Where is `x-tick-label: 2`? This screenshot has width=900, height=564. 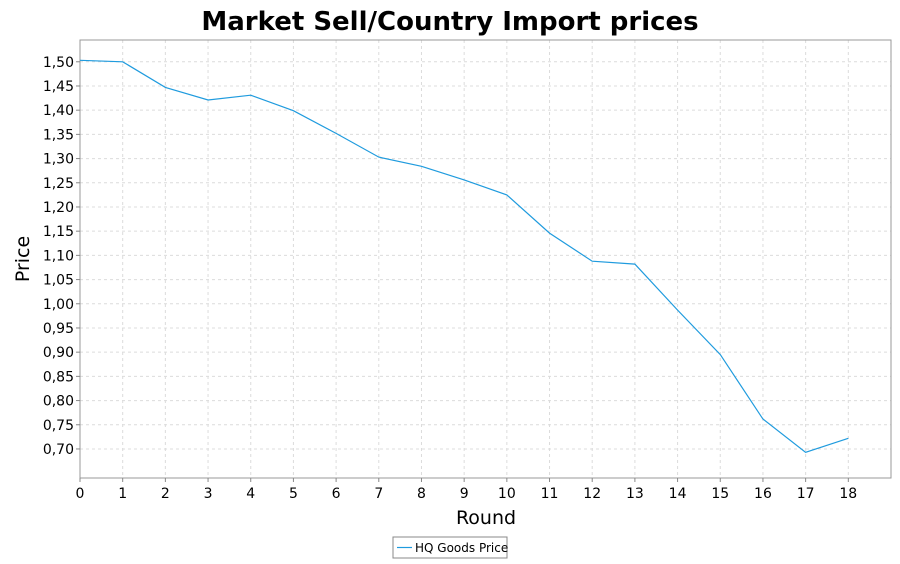 x-tick-label: 2 is located at coordinates (165, 494).